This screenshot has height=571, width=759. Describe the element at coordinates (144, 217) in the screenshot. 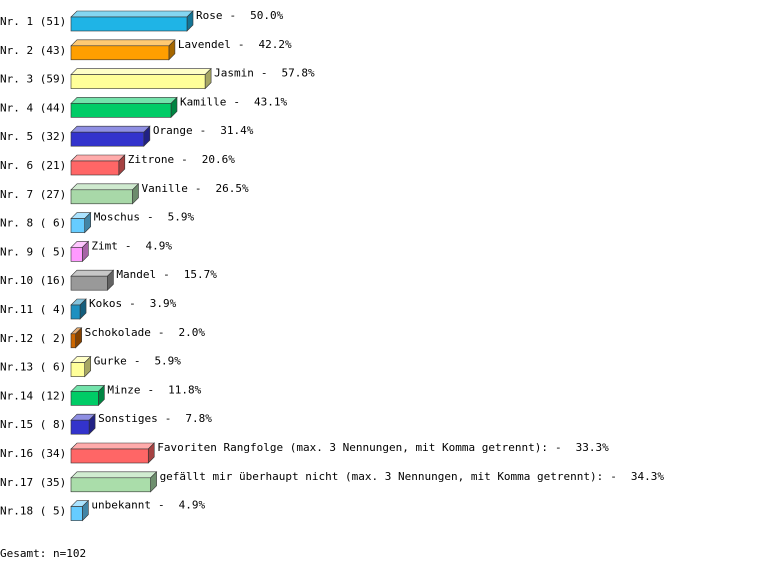

I see `bar-label: Moschus - 5.9%` at that location.